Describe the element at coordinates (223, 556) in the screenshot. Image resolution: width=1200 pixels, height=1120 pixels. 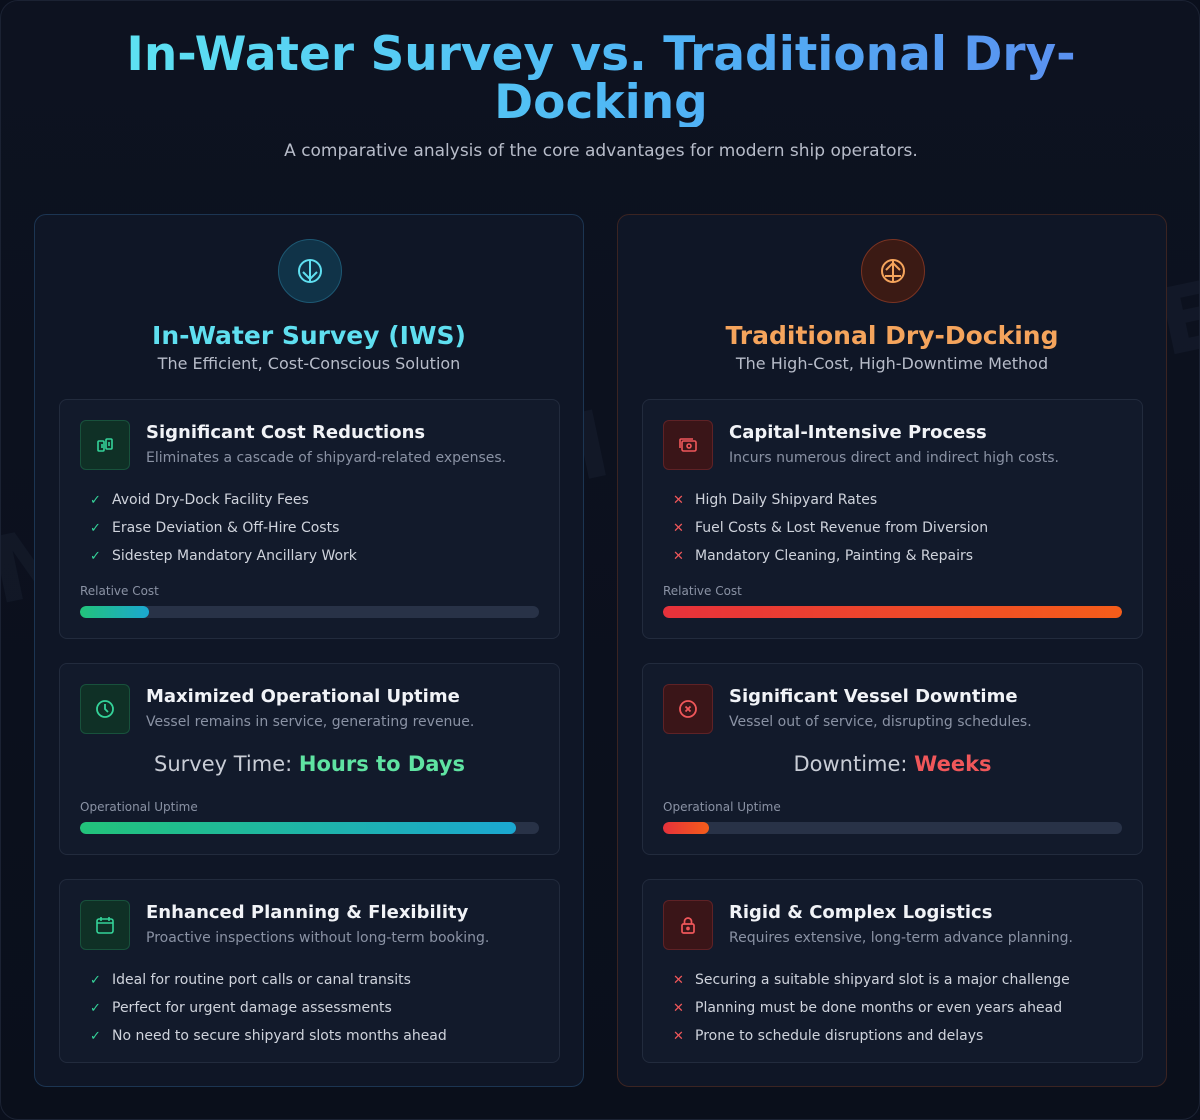
I see `list-item: ✓ Sidestep Mandatory Ancillary Work` at that location.